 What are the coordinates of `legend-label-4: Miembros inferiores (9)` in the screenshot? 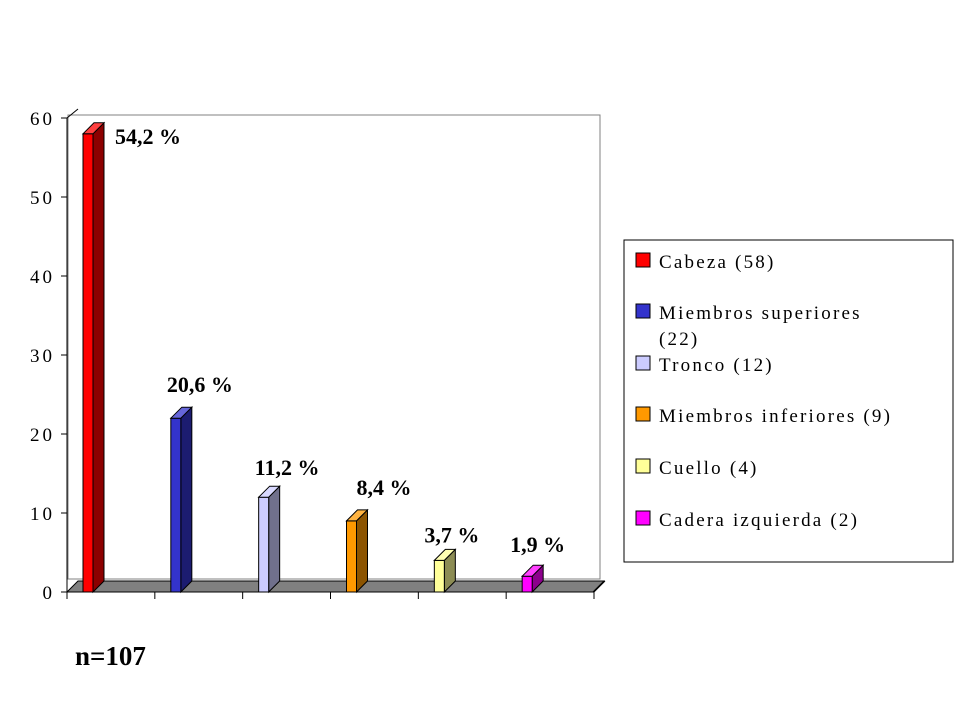 It's located at (775, 416).